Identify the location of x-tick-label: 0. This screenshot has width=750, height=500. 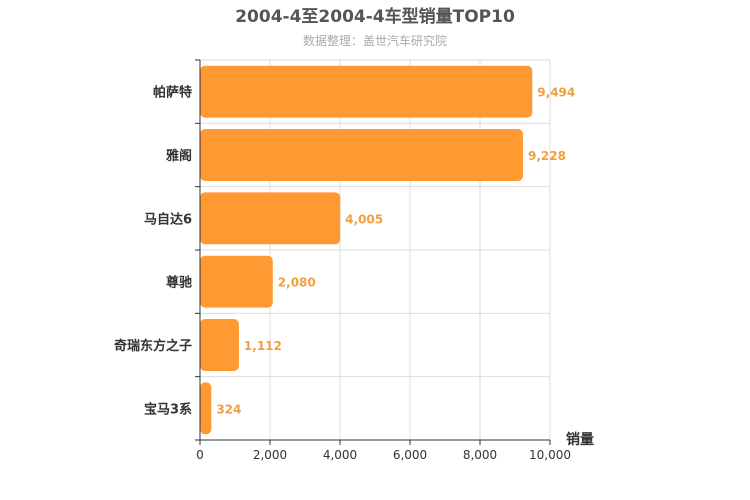
(200, 455).